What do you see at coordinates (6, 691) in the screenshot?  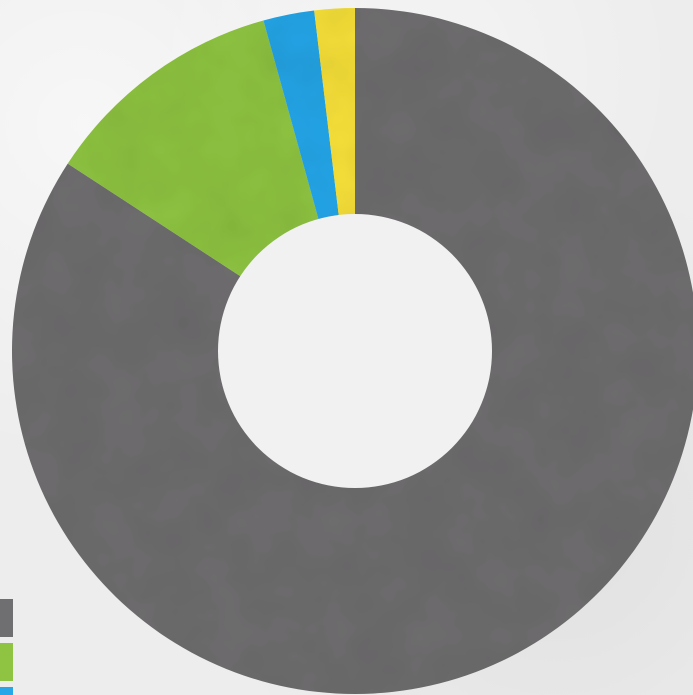 I see `legend-swatch-blue` at bounding box center [6, 691].